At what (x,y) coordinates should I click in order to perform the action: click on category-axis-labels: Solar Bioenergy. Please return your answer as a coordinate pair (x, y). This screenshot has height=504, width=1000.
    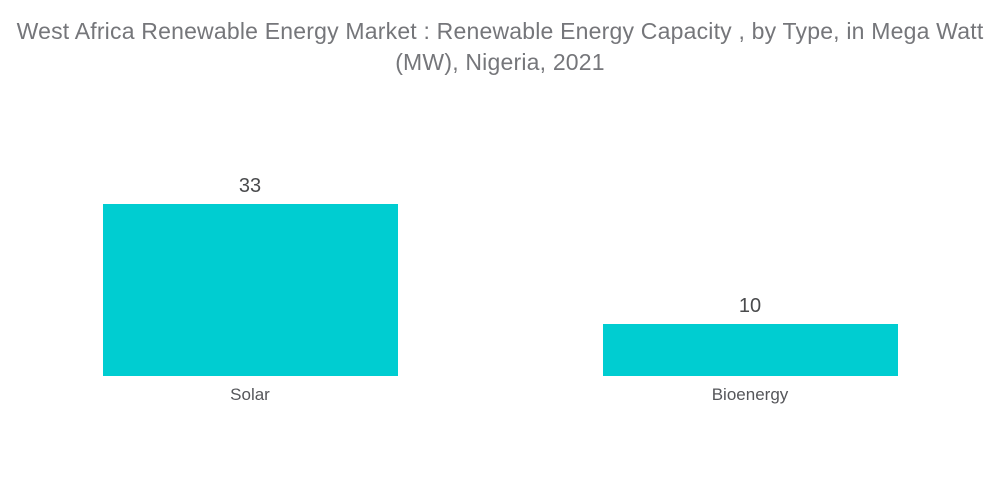
    Looking at the image, I should click on (500, 394).